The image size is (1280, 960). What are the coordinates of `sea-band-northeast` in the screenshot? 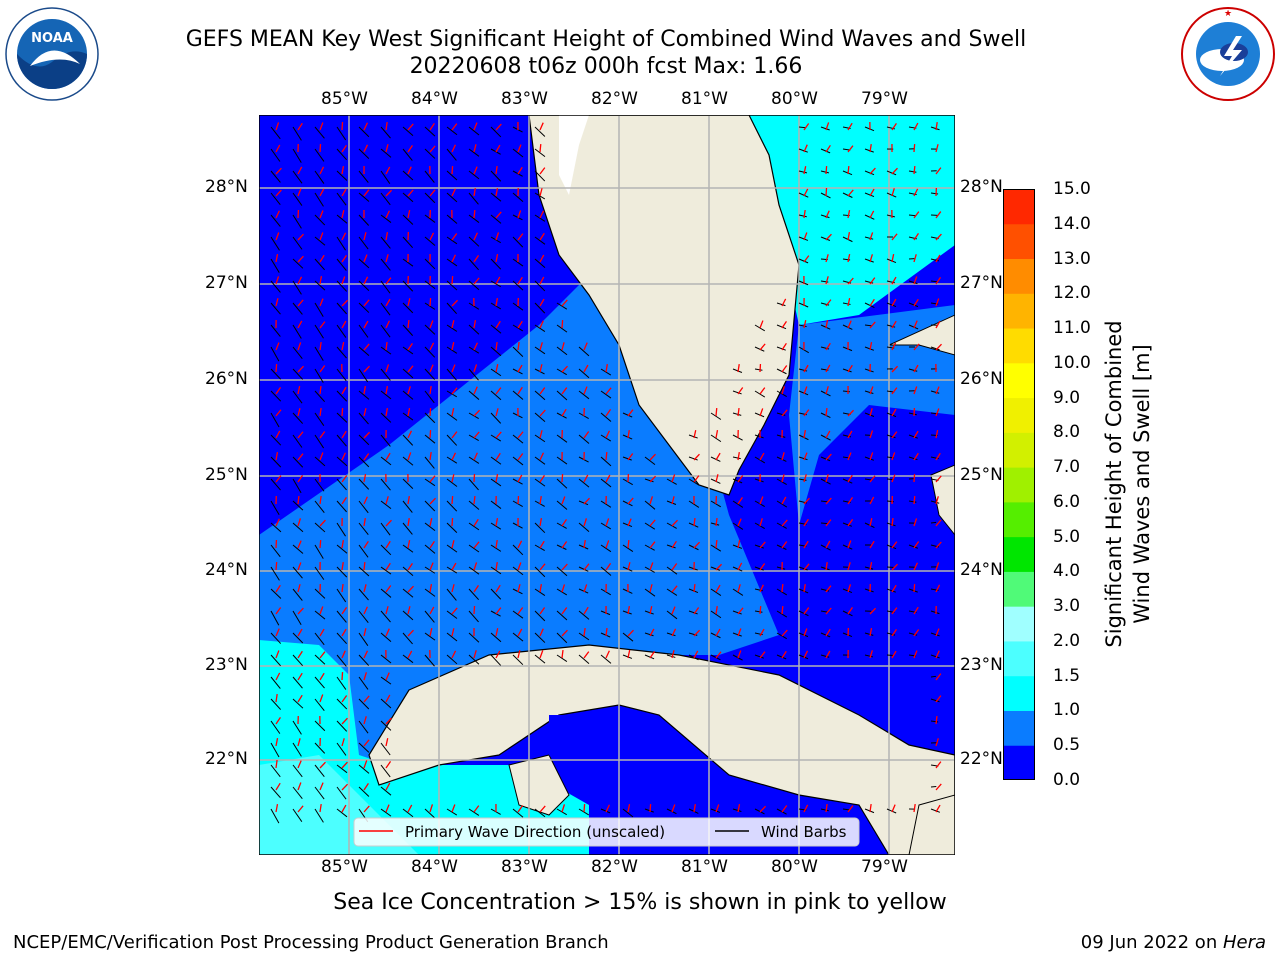 It's located at (852, 220).